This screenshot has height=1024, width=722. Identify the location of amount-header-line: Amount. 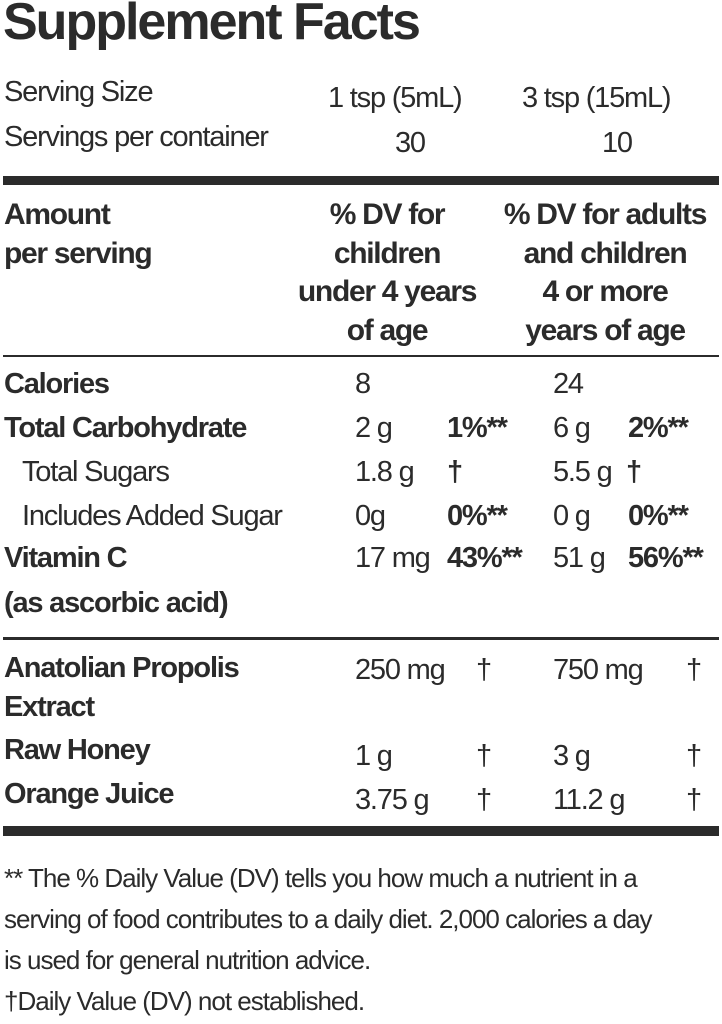
(57, 214).